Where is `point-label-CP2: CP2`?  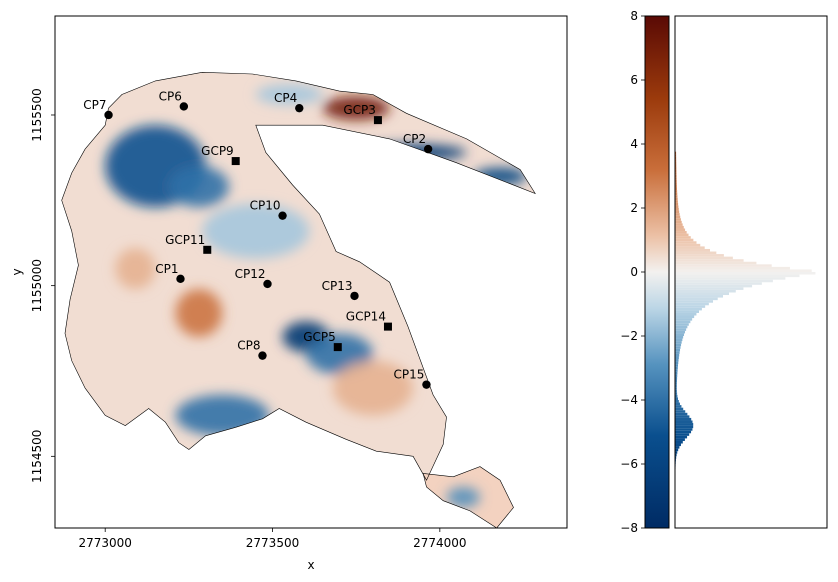
point-label-CP2: CP2 is located at coordinates (414, 139).